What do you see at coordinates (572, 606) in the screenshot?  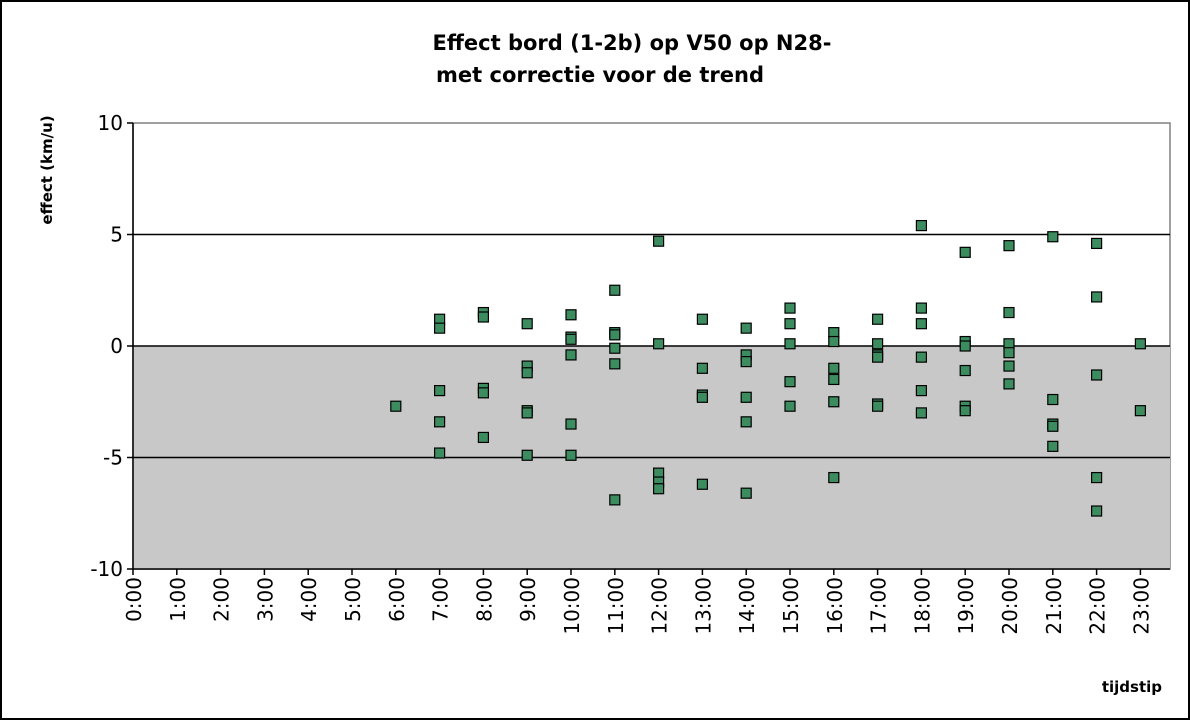 I see `x-tick-label: 10:00` at bounding box center [572, 606].